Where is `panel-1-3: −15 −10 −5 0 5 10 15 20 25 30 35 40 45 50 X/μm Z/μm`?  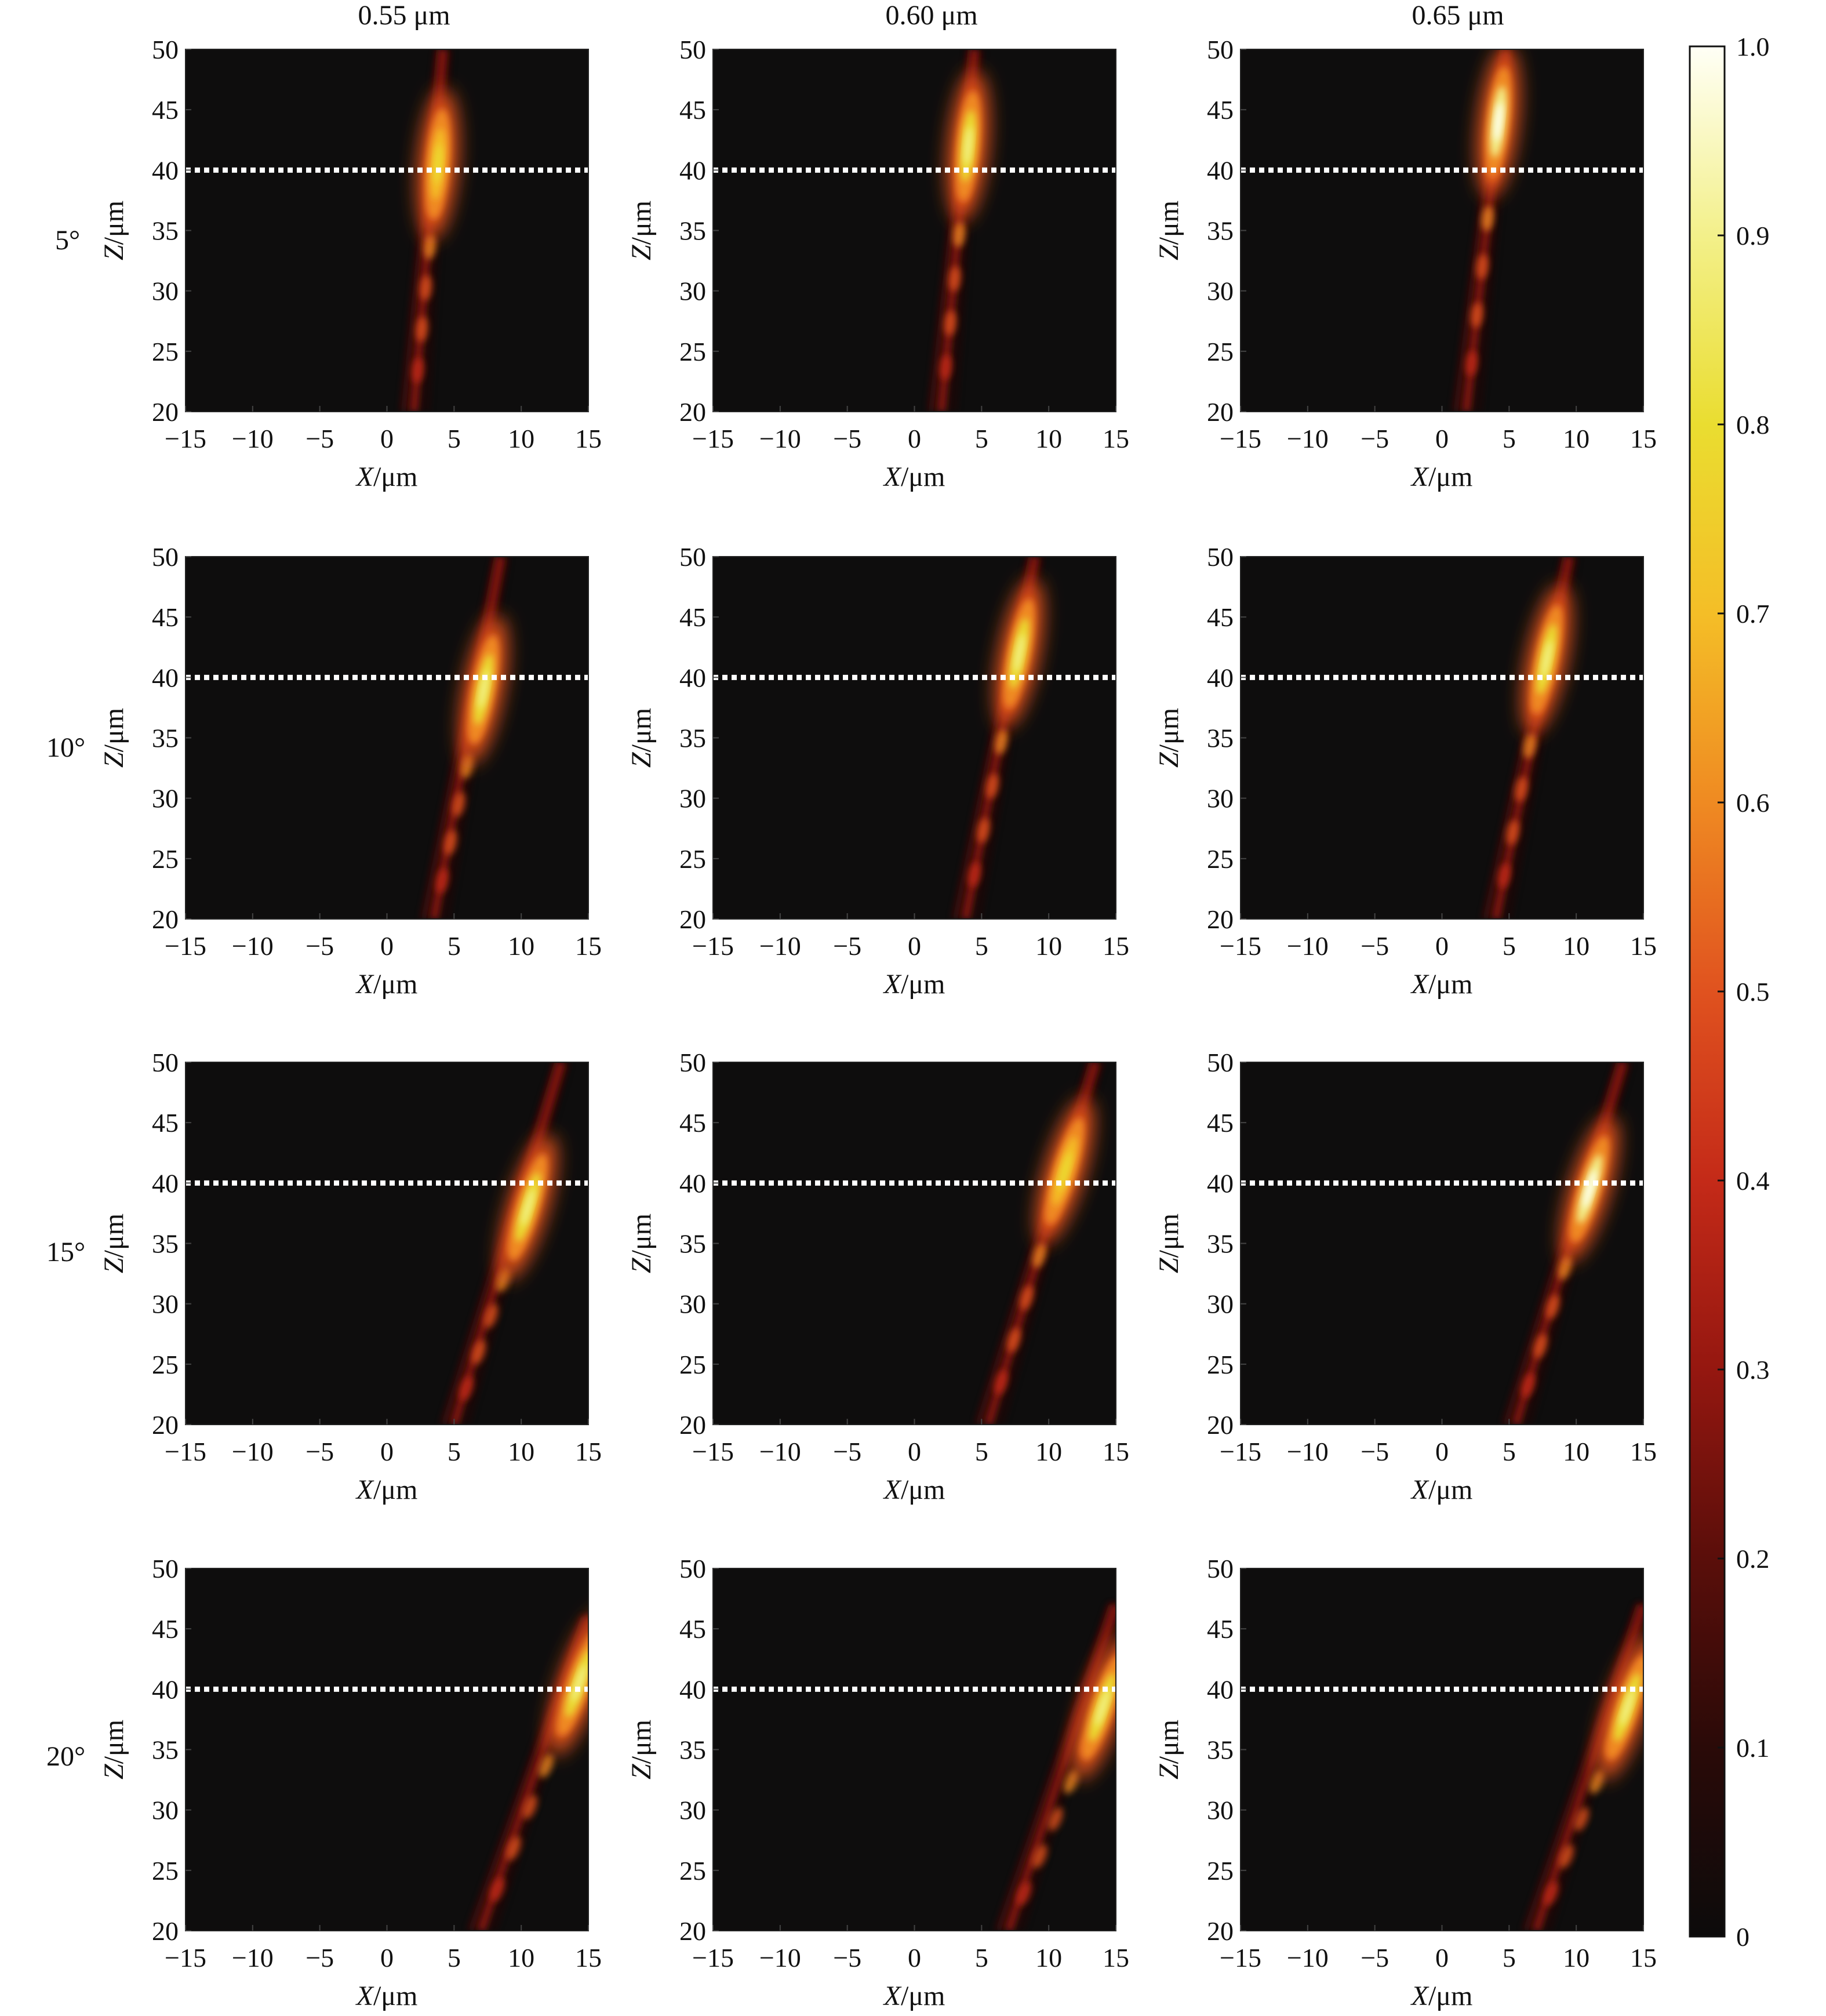
panel-1-3: −15 −10 −5 0 5 10 15 20 25 30 35 40 45 50 X/μm Z/μm is located at coordinates (1405, 263).